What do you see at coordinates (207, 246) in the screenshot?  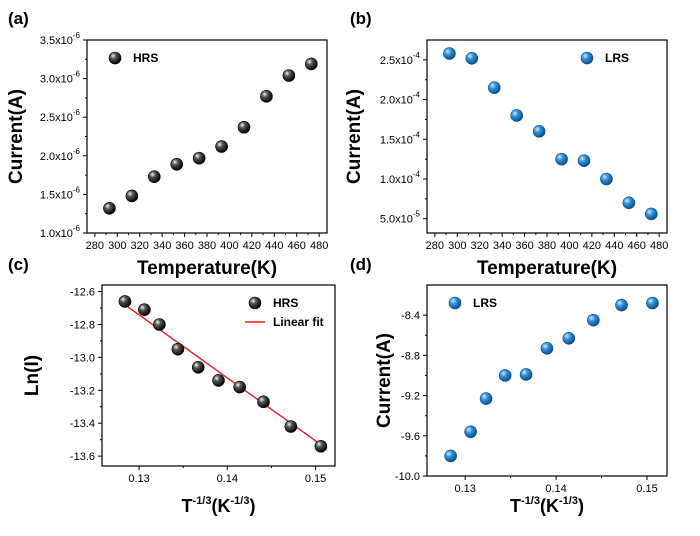 I see `x-tick-label: 380` at bounding box center [207, 246].